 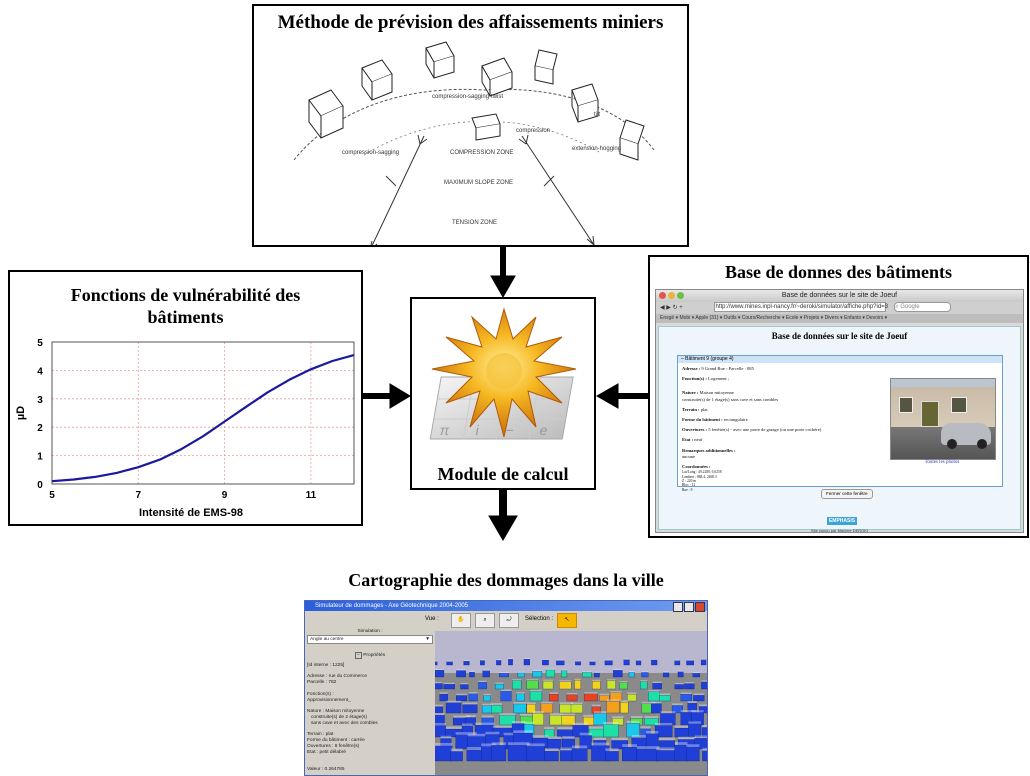 What do you see at coordinates (662, 308) in the screenshot?
I see `back-icon: ◀` at bounding box center [662, 308].